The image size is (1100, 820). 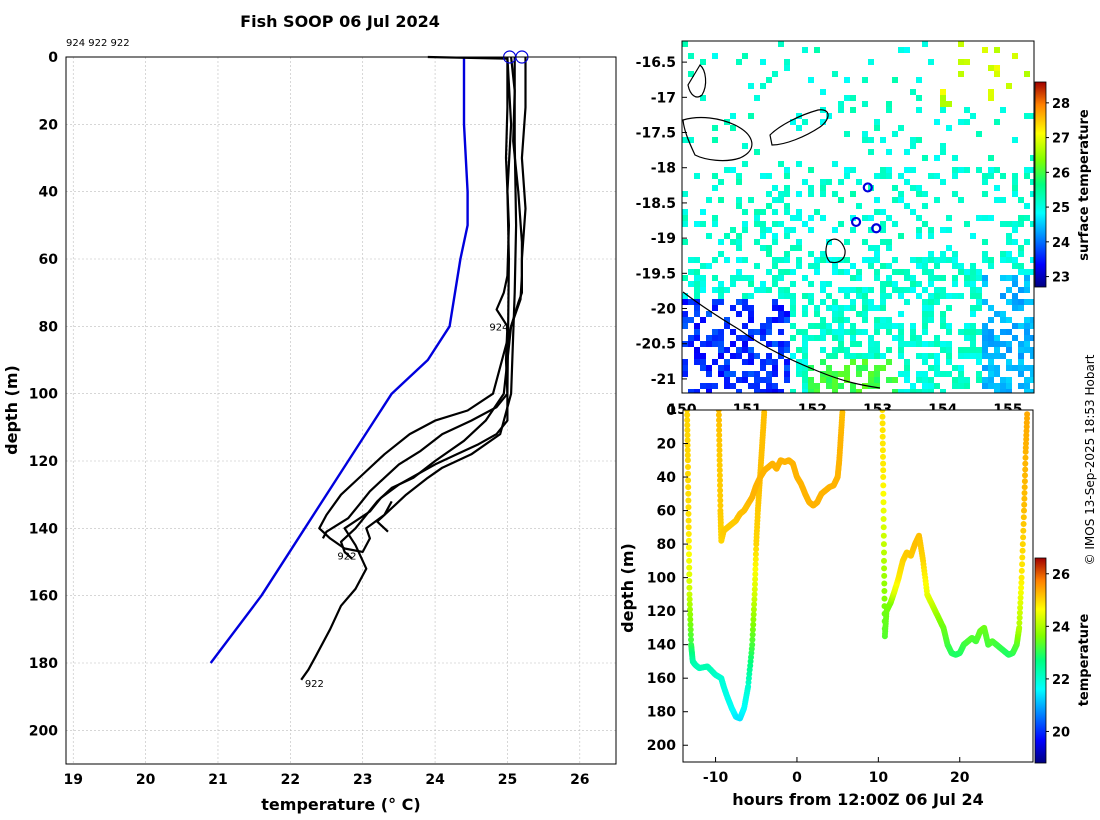 What do you see at coordinates (716, 778) in the screenshot?
I see `section-x-tick-label: -10` at bounding box center [716, 778].